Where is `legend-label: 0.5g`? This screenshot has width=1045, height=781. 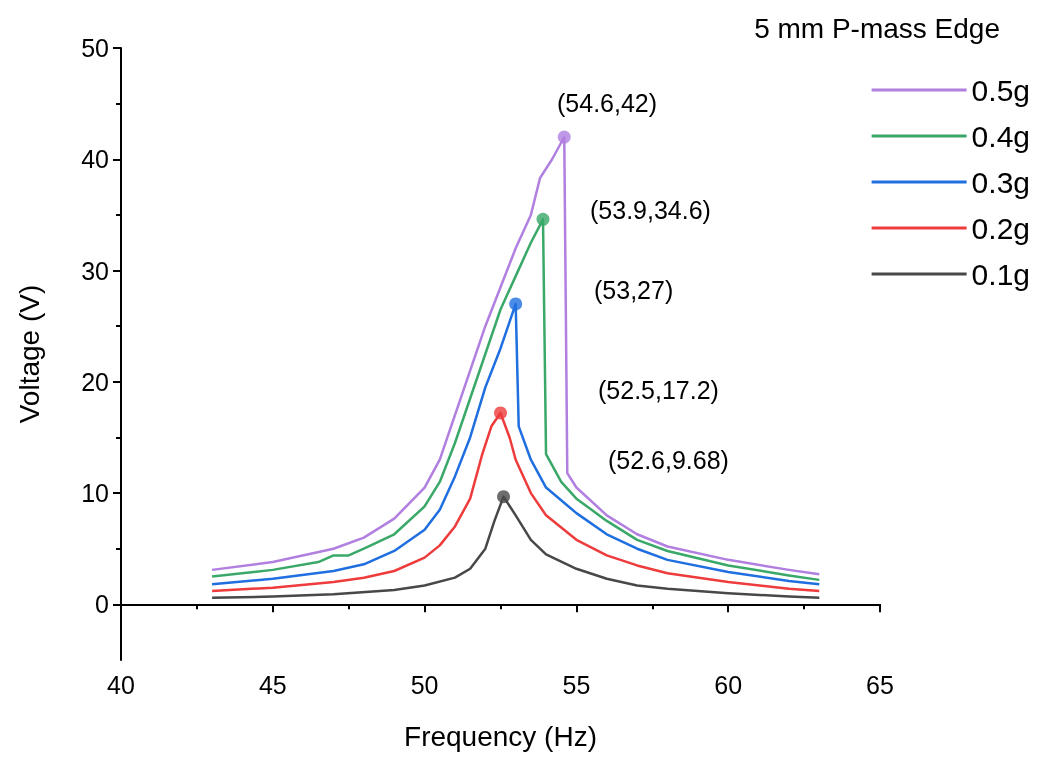 legend-label: 0.5g is located at coordinates (1000, 90).